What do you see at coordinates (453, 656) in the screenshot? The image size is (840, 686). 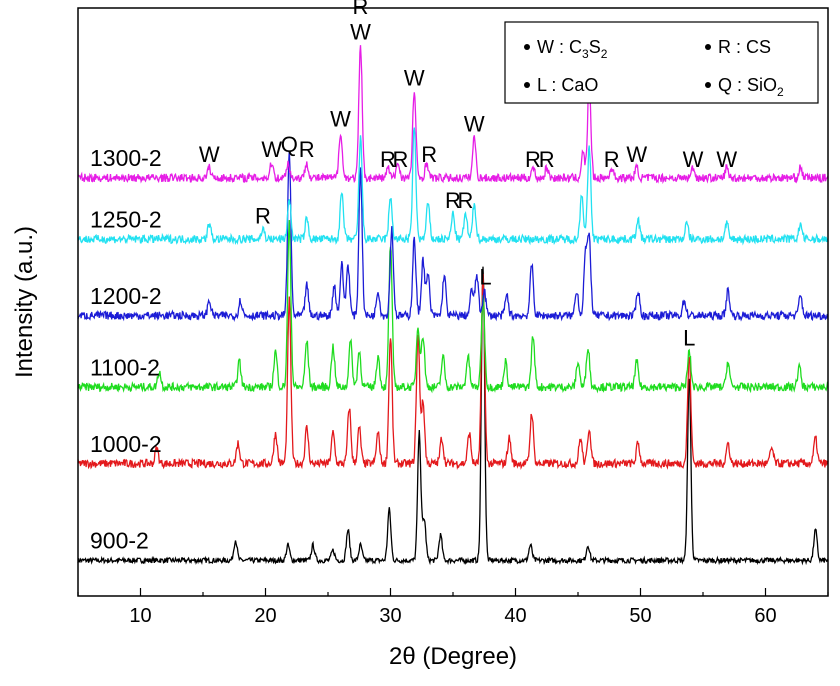 I see `x-axis-label: 2θ (Degree)` at bounding box center [453, 656].